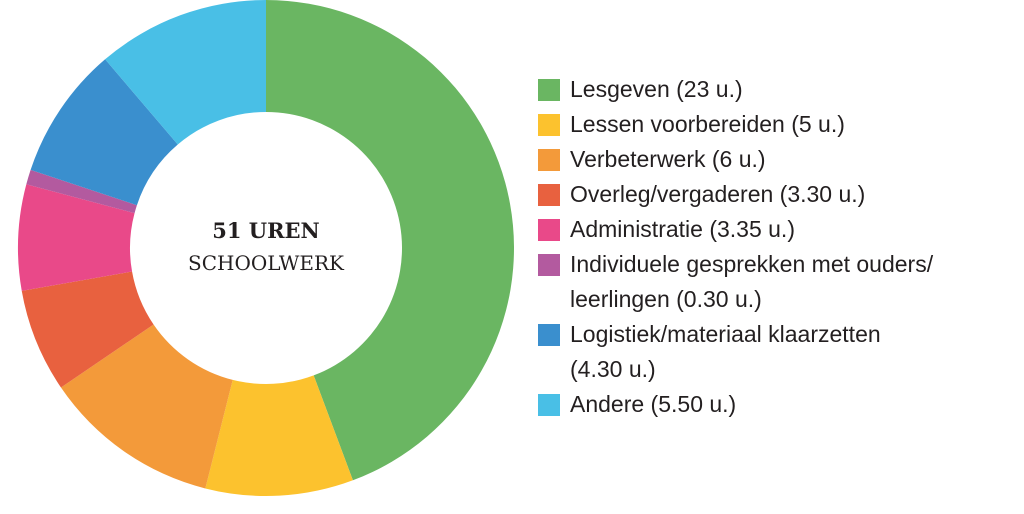 Image resolution: width=1024 pixels, height=514 pixels. I want to click on legend-item: Lesgeven (23 u.), so click(778, 89).